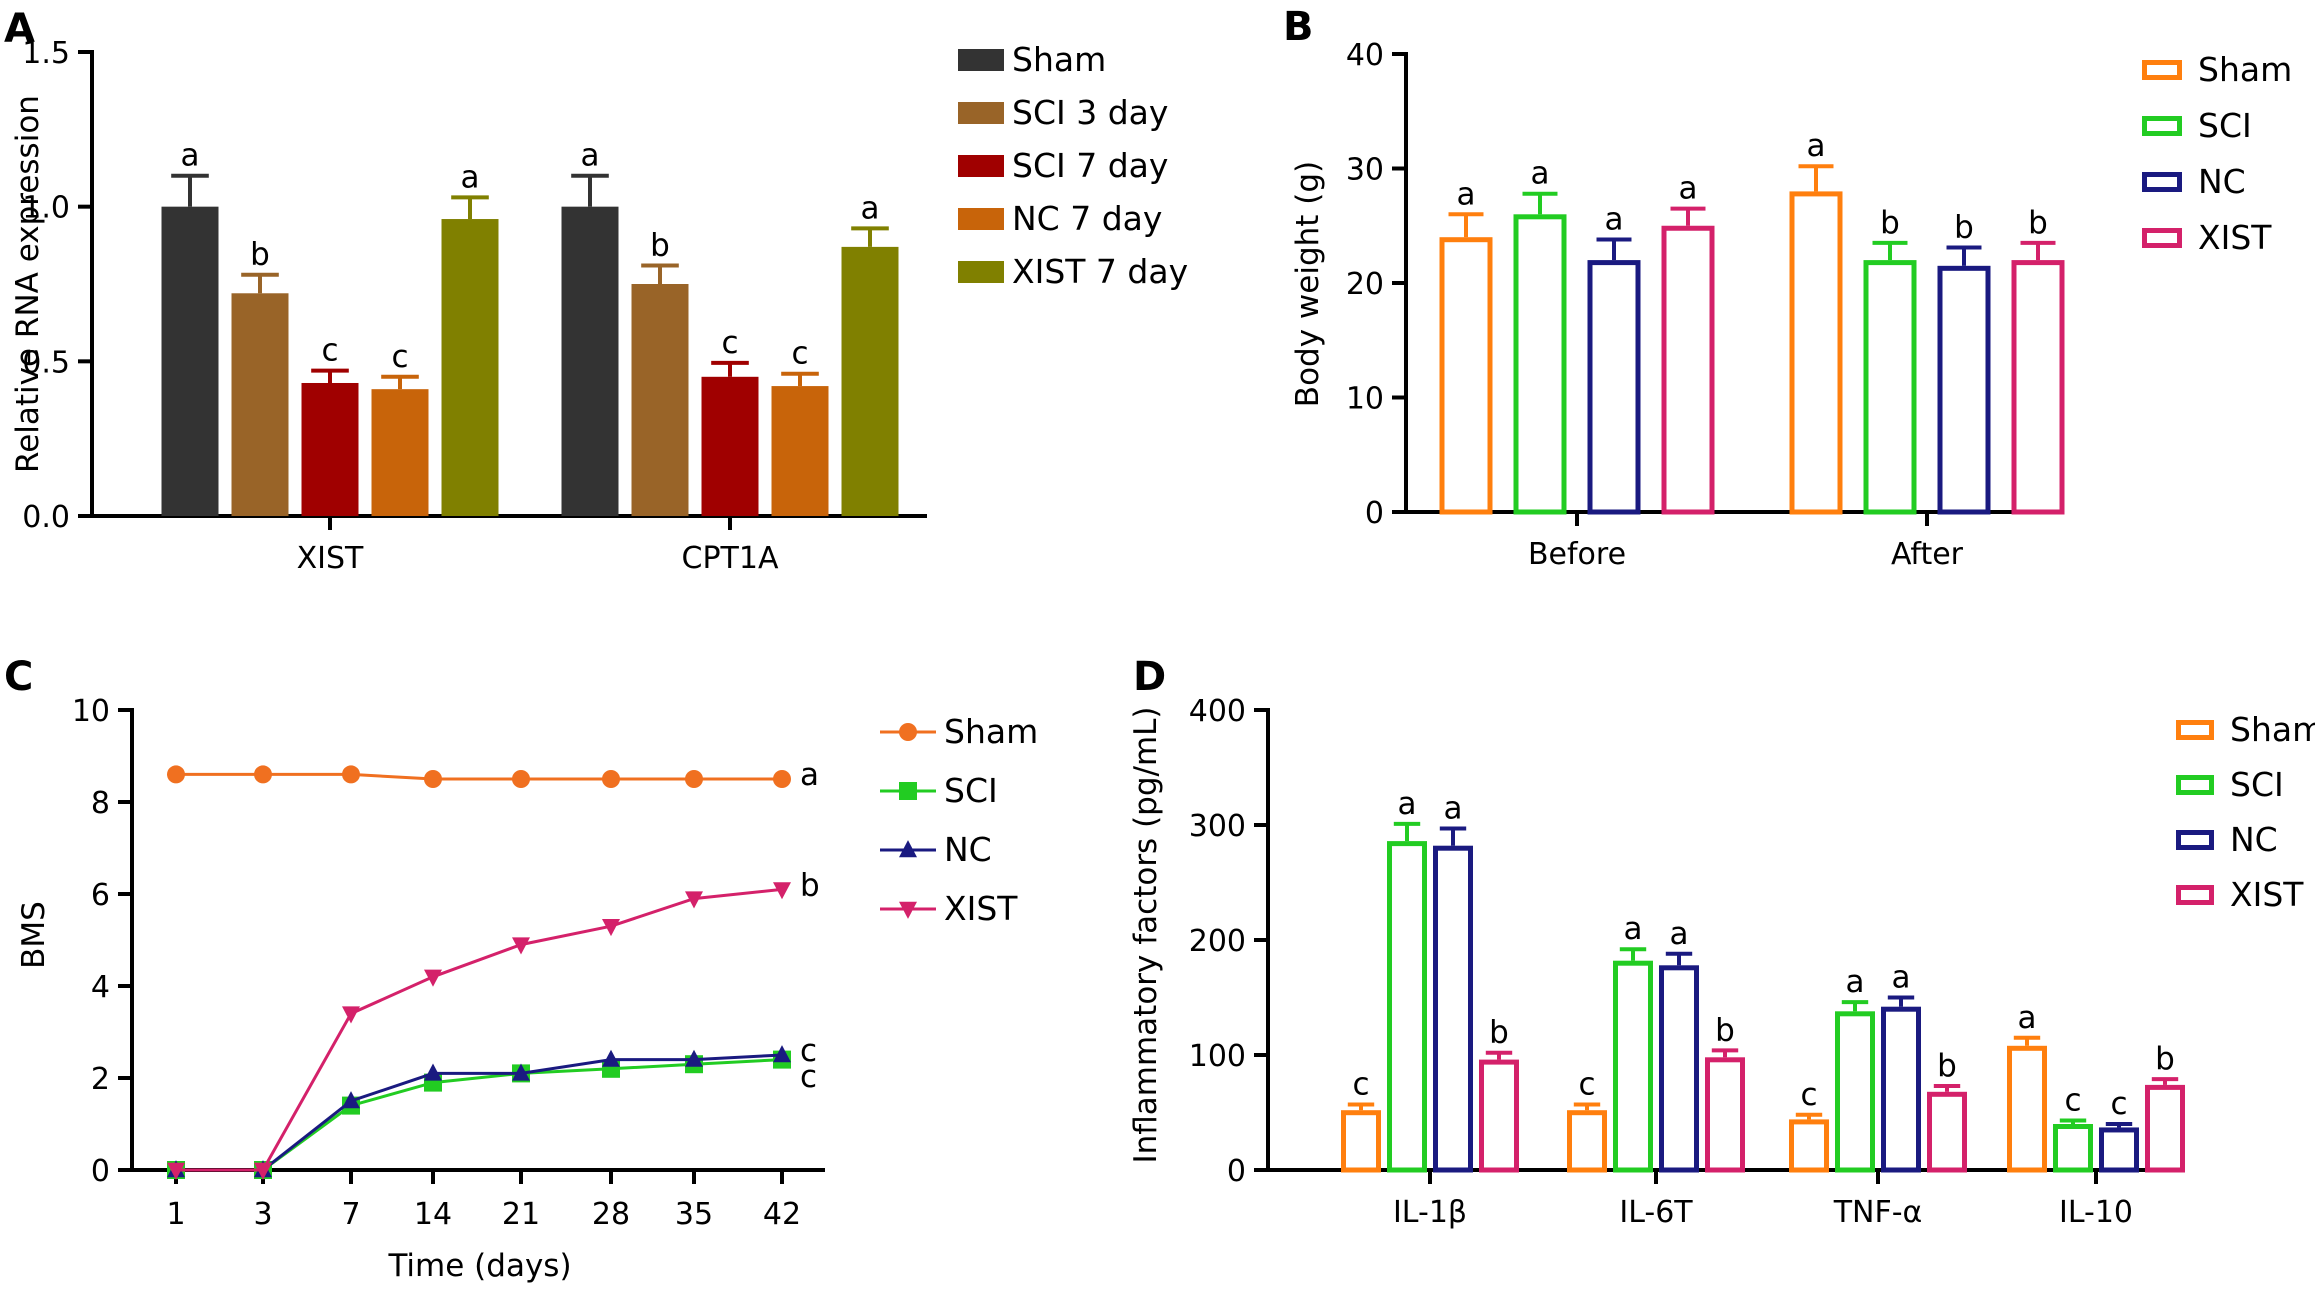 The height and width of the screenshot is (1290, 2315). What do you see at coordinates (1087, 218) in the screenshot?
I see `legend-label: NC 7 day` at bounding box center [1087, 218].